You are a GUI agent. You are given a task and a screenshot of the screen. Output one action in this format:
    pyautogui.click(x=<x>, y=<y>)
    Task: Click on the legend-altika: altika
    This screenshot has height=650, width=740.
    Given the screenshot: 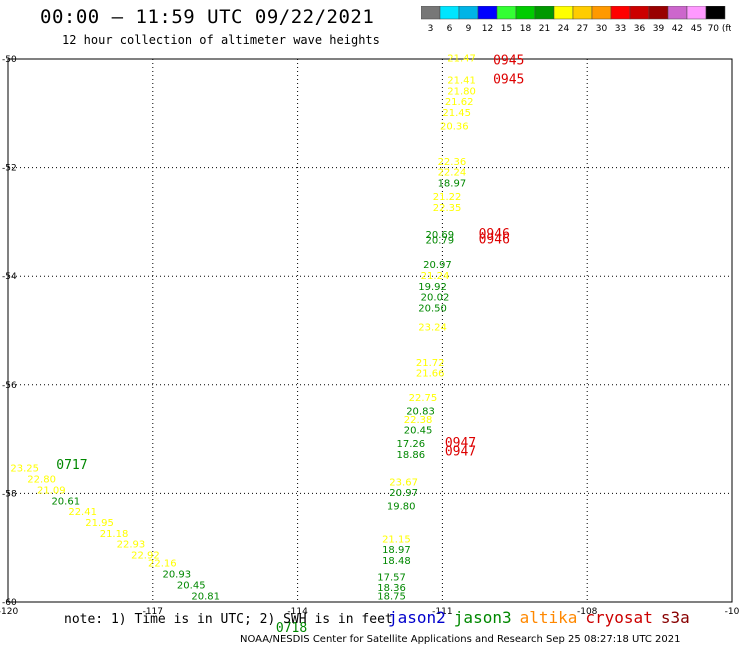 What is the action you would take?
    pyautogui.click(x=548, y=617)
    